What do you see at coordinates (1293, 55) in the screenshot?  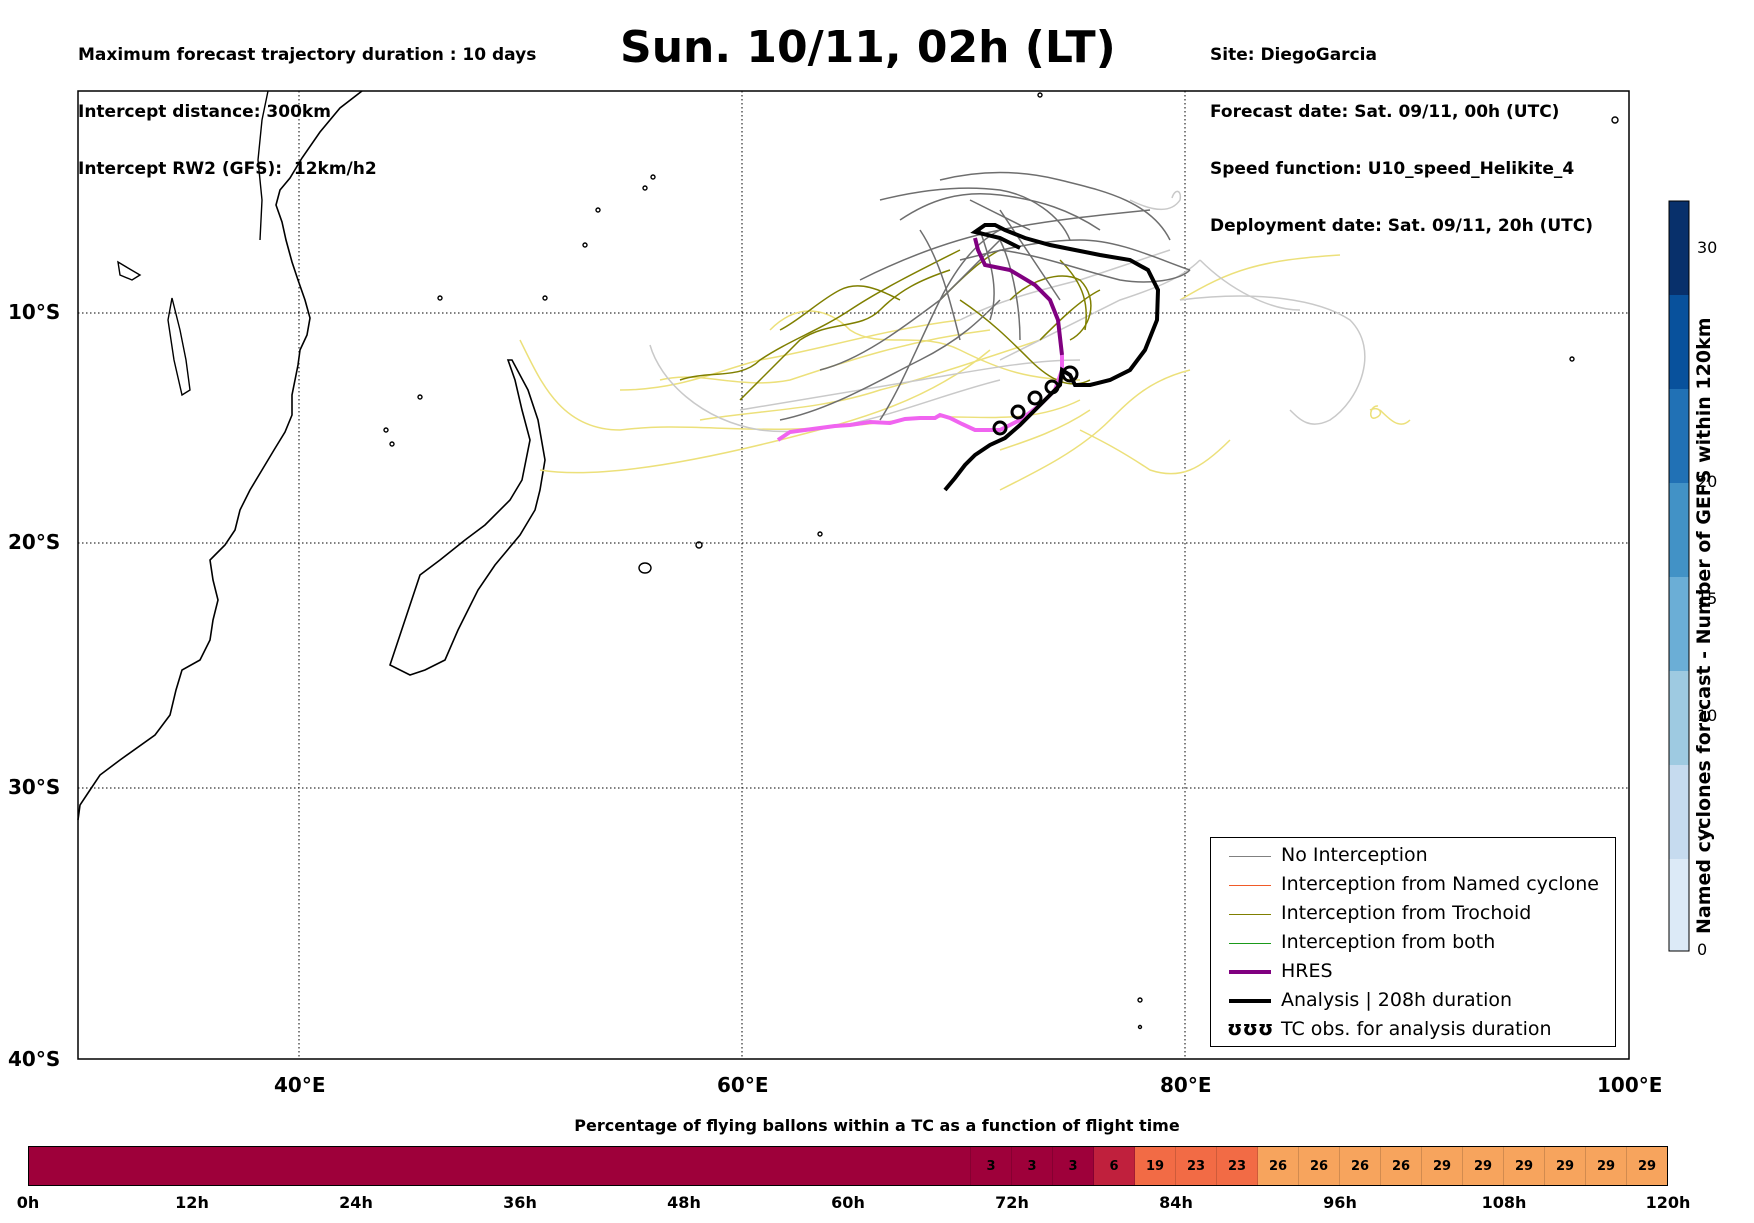 I see `site-line: Site: DiegoGarcia` at bounding box center [1293, 55].